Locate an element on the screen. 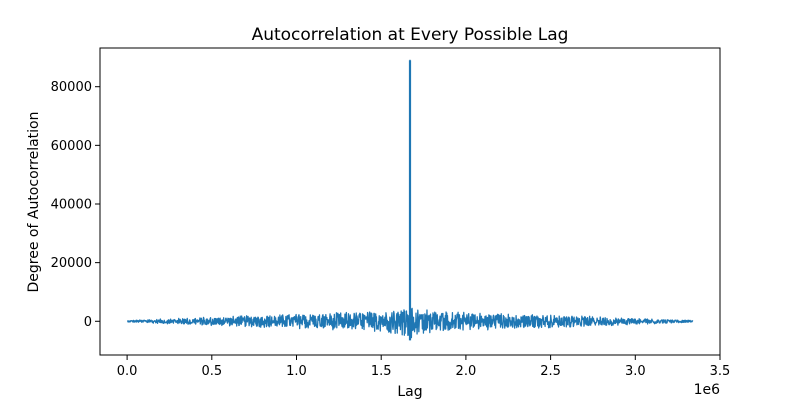  y-axis-label: Degree of Autocorrelation is located at coordinates (34, 202).